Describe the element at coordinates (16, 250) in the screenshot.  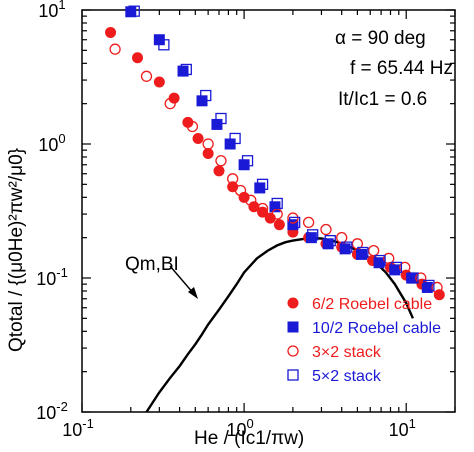
I see `y-axis-label: Qtotal / {(μ0He)²πw²/μ0}` at that location.